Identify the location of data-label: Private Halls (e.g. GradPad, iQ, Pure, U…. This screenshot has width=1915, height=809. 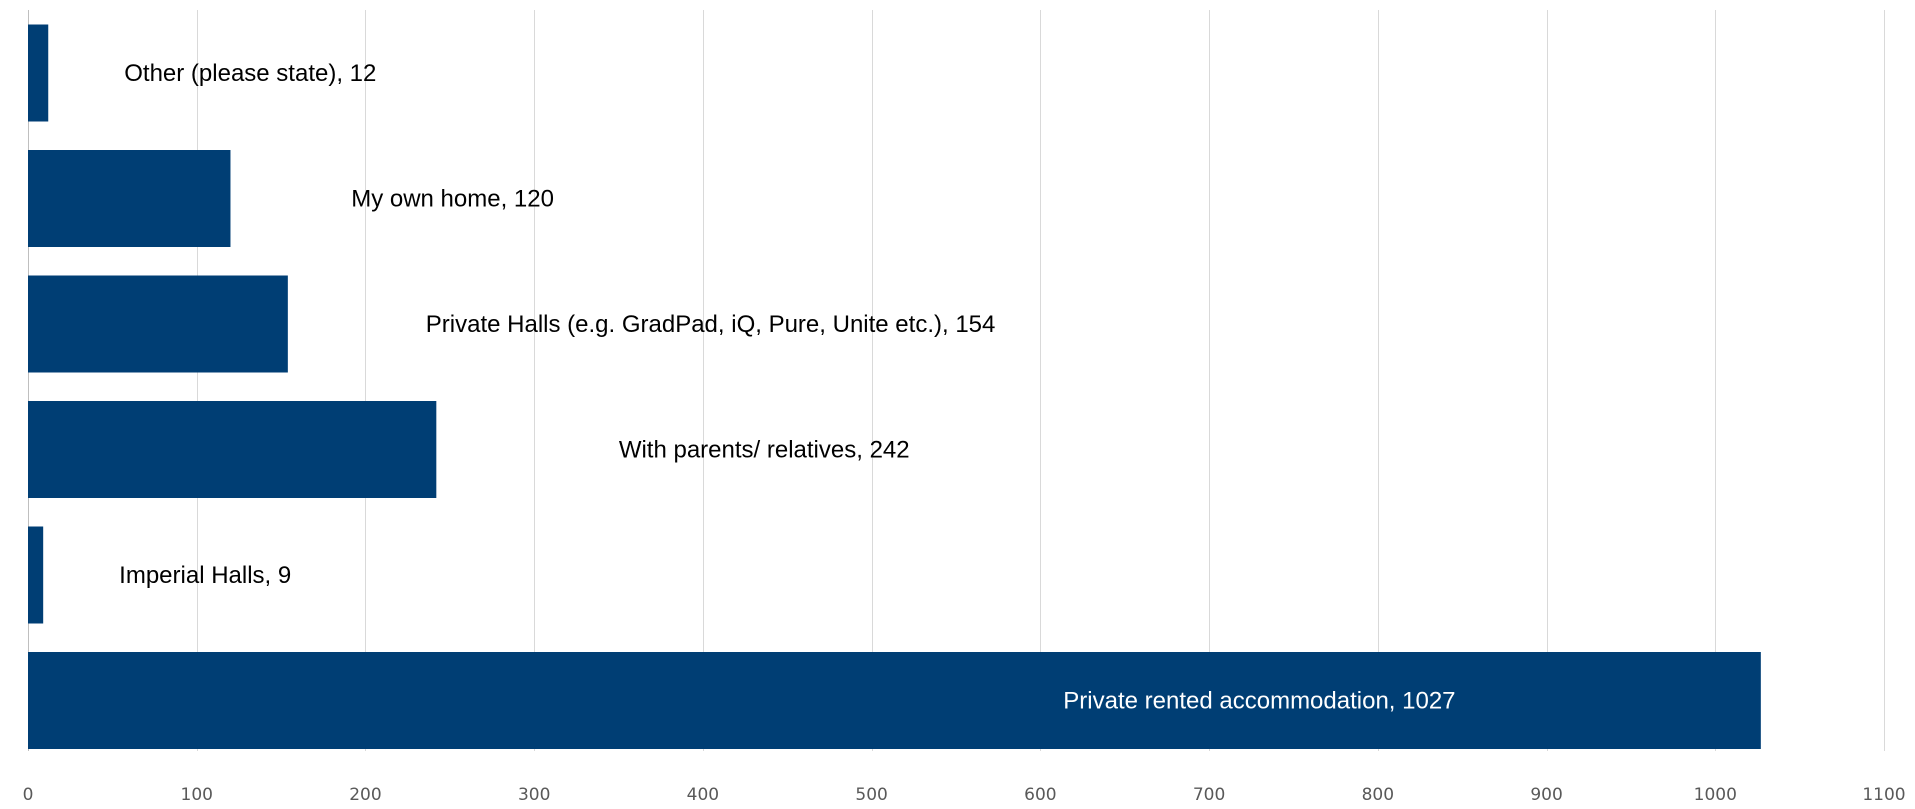
(711, 324).